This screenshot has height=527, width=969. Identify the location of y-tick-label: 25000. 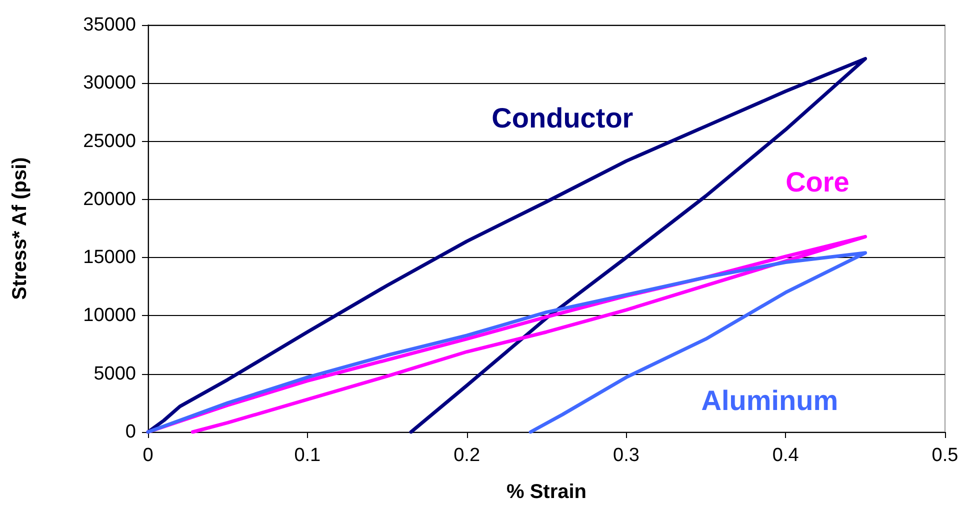
(109, 141).